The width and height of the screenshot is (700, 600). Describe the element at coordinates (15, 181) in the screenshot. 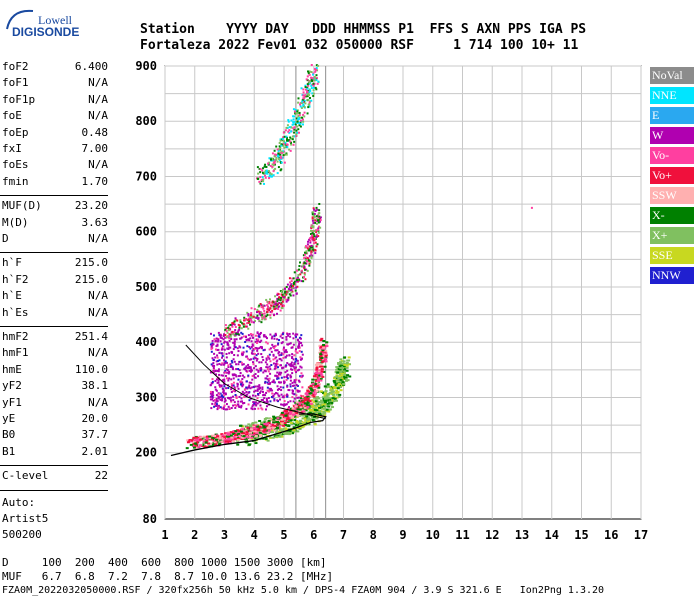

I see `param-name: fmin` at that location.